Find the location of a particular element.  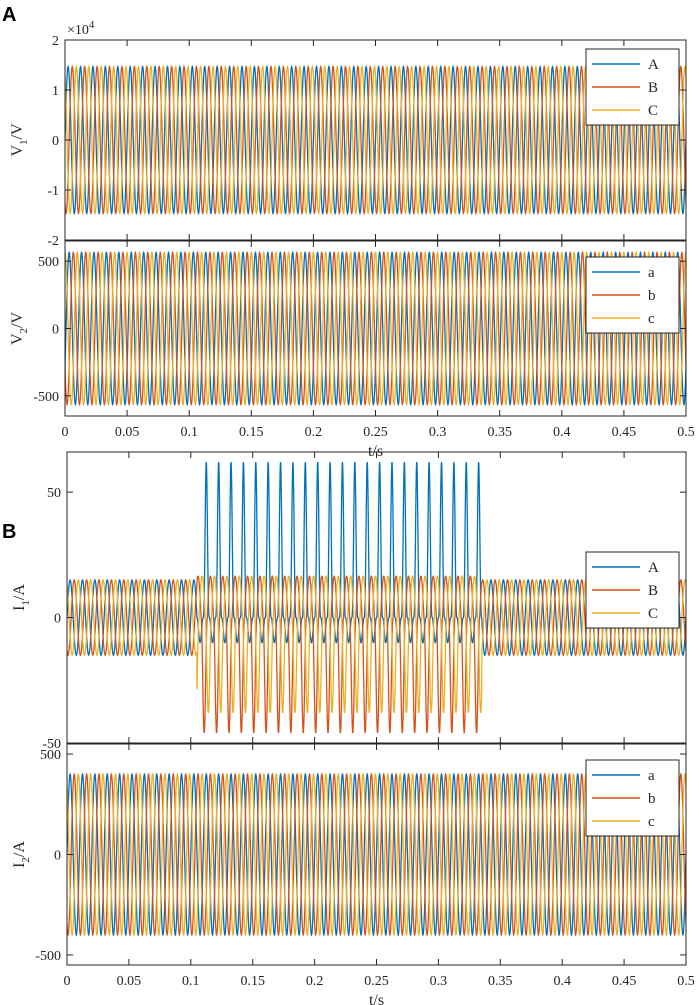

y-tick-label: 1 is located at coordinates (55, 91).